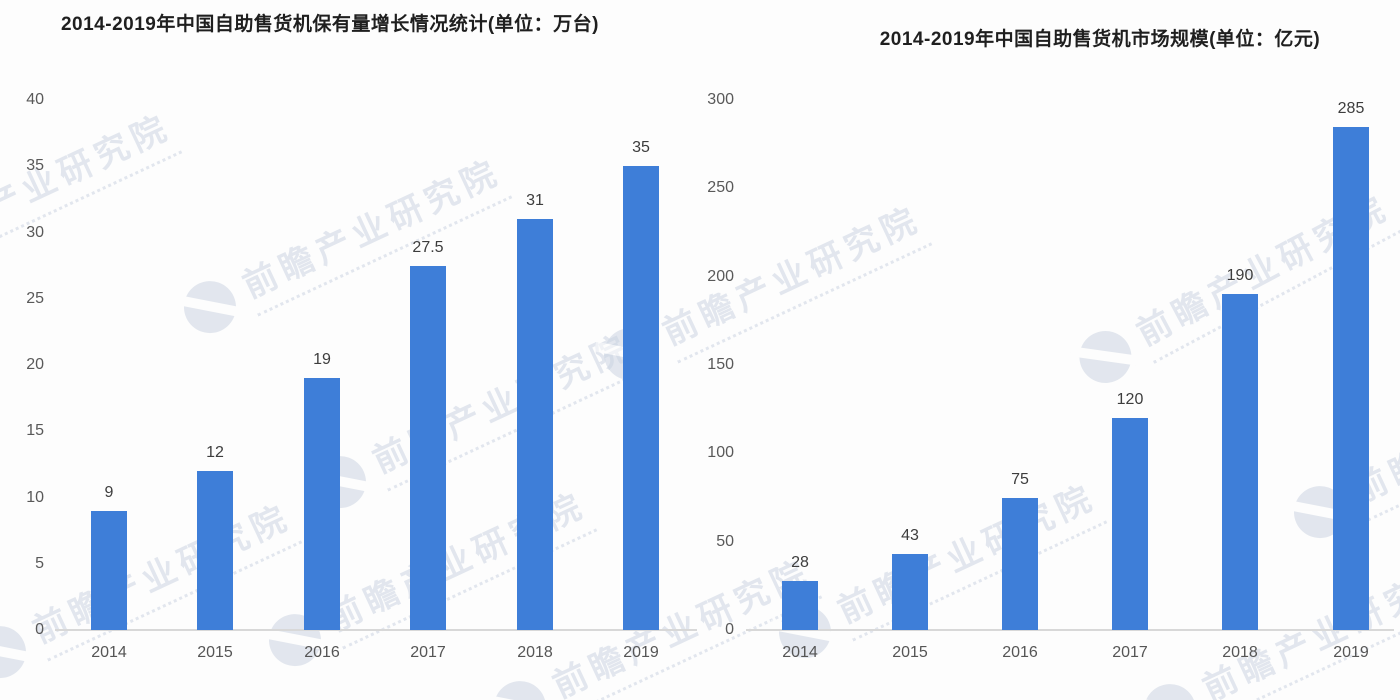 Image resolution: width=1400 pixels, height=700 pixels. What do you see at coordinates (35, 431) in the screenshot?
I see `y-axis-tick-label: 15` at bounding box center [35, 431].